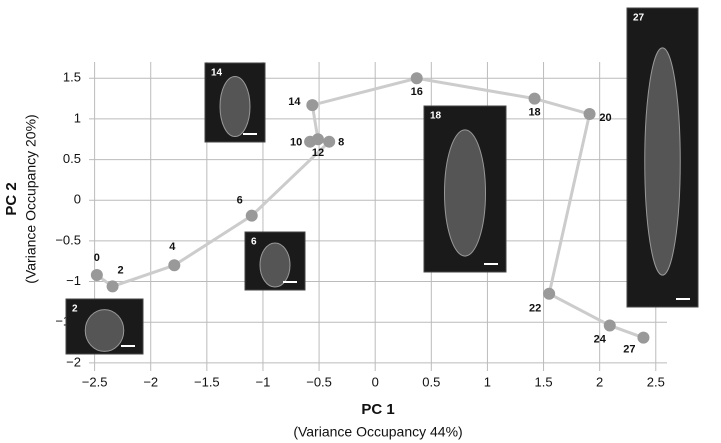 Image resolution: width=721 pixels, height=443 pixels. I want to click on inset-label: 2, so click(75, 309).